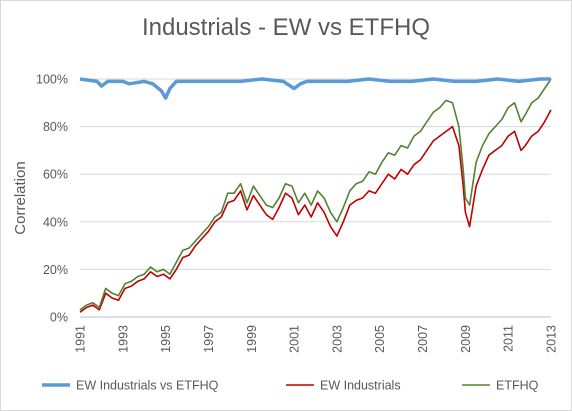 The width and height of the screenshot is (572, 411). I want to click on y-tick-label: 40%, so click(55, 222).